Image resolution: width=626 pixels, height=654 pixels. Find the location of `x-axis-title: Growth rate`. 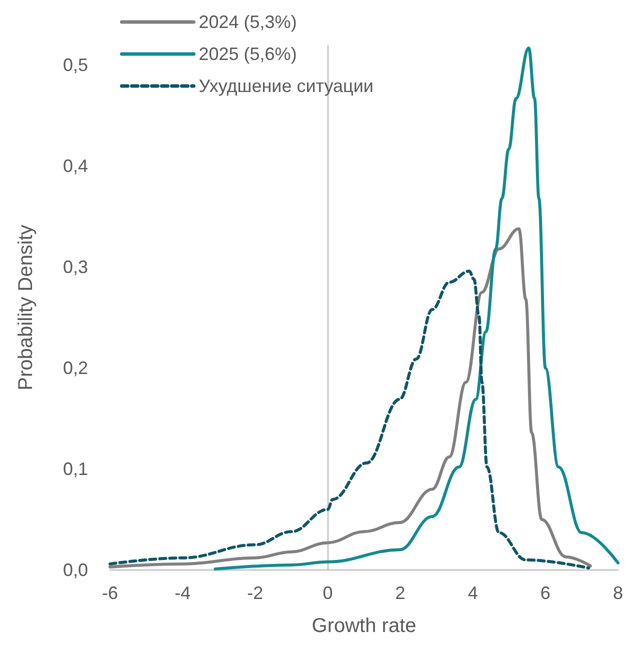

x-axis-title: Growth rate is located at coordinates (364, 626).